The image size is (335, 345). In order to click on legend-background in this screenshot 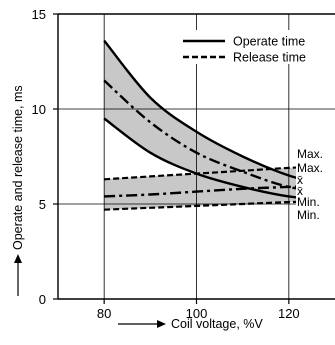, I will do `click(253, 47)`.